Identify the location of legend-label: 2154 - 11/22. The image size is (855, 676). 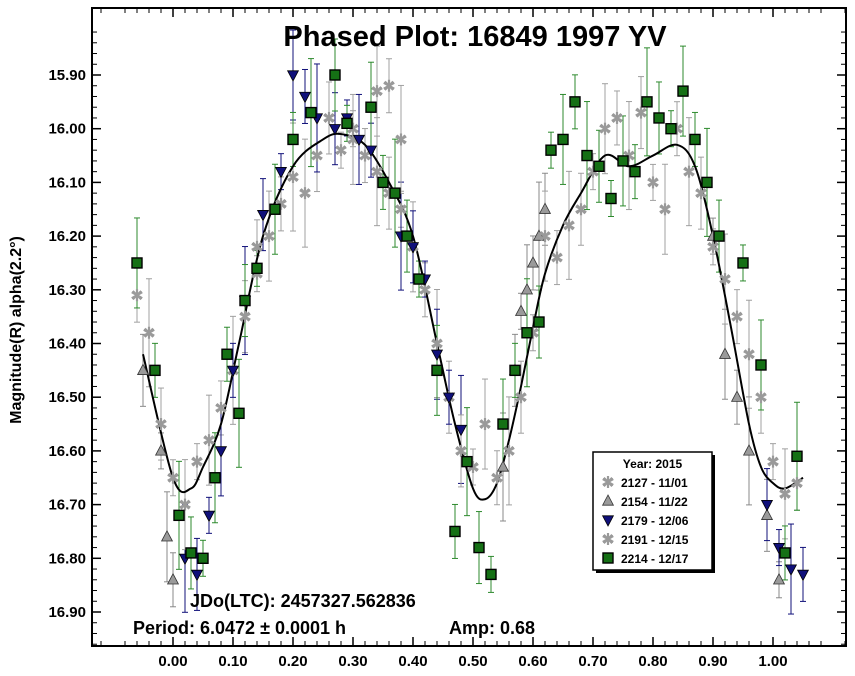
(654, 502).